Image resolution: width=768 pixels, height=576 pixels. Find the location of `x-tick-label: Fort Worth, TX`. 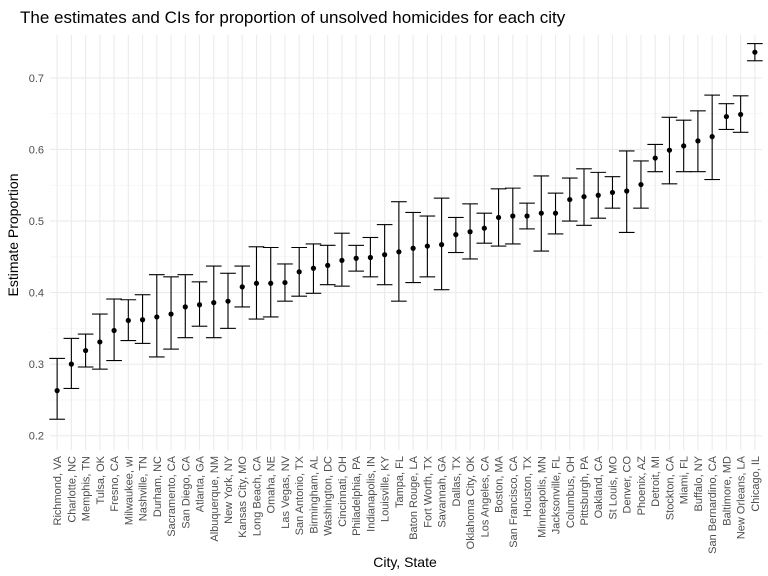

x-tick-label: Fort Worth, TX is located at coordinates (428, 491).